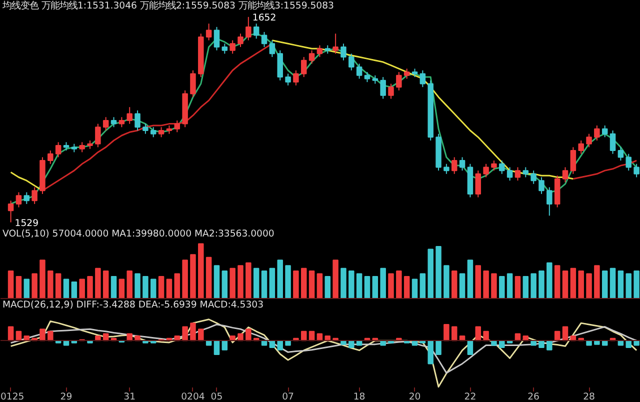 The image size is (640, 402). I want to click on x-tick-label: 29, so click(66, 397).